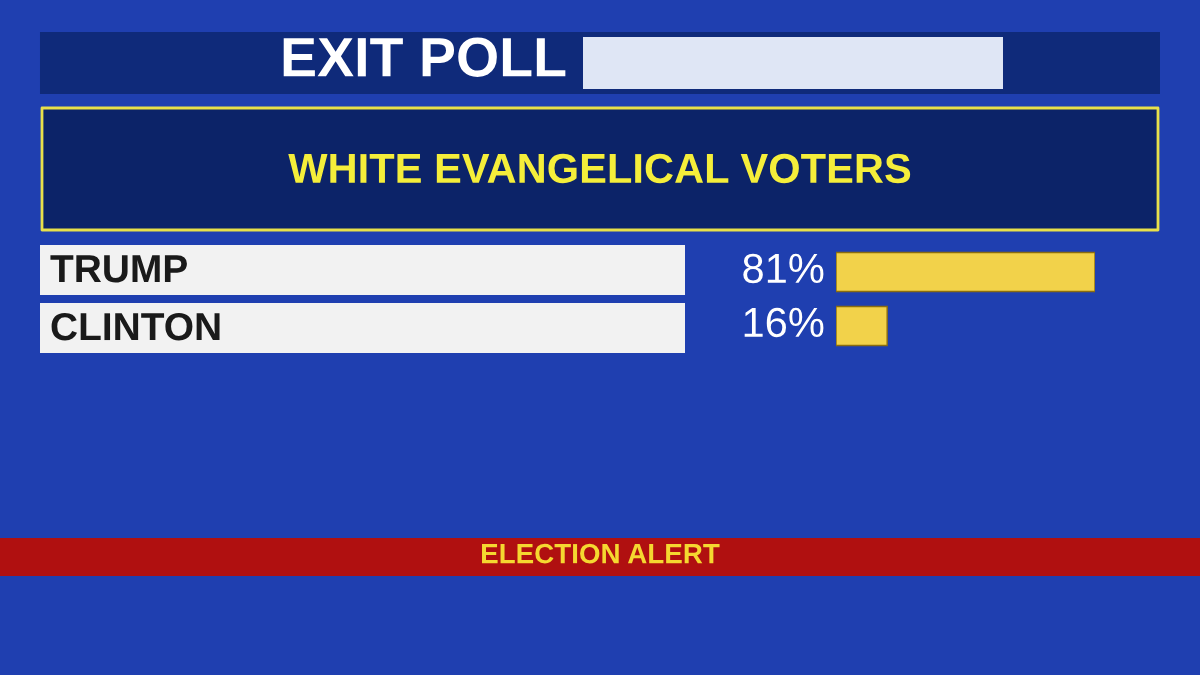 The width and height of the screenshot is (1200, 675). What do you see at coordinates (784, 322) in the screenshot?
I see `data-label: 16%` at bounding box center [784, 322].